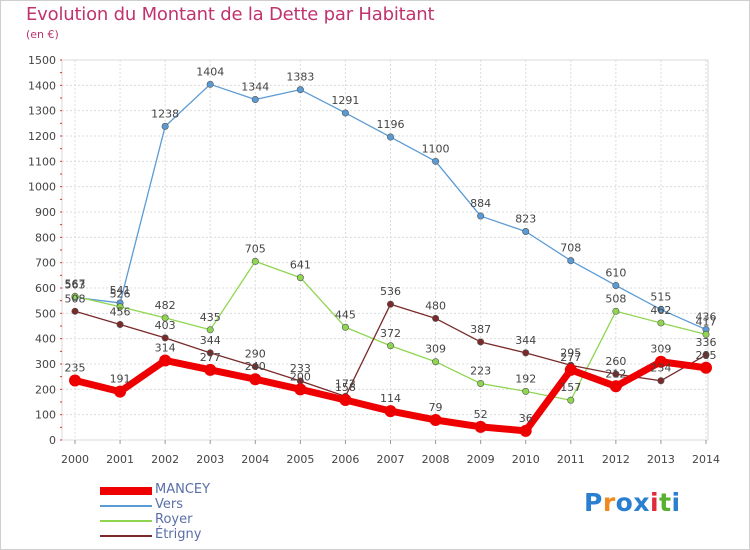  What do you see at coordinates (165, 325) in the screenshot?
I see `data-label: 403` at bounding box center [165, 325].